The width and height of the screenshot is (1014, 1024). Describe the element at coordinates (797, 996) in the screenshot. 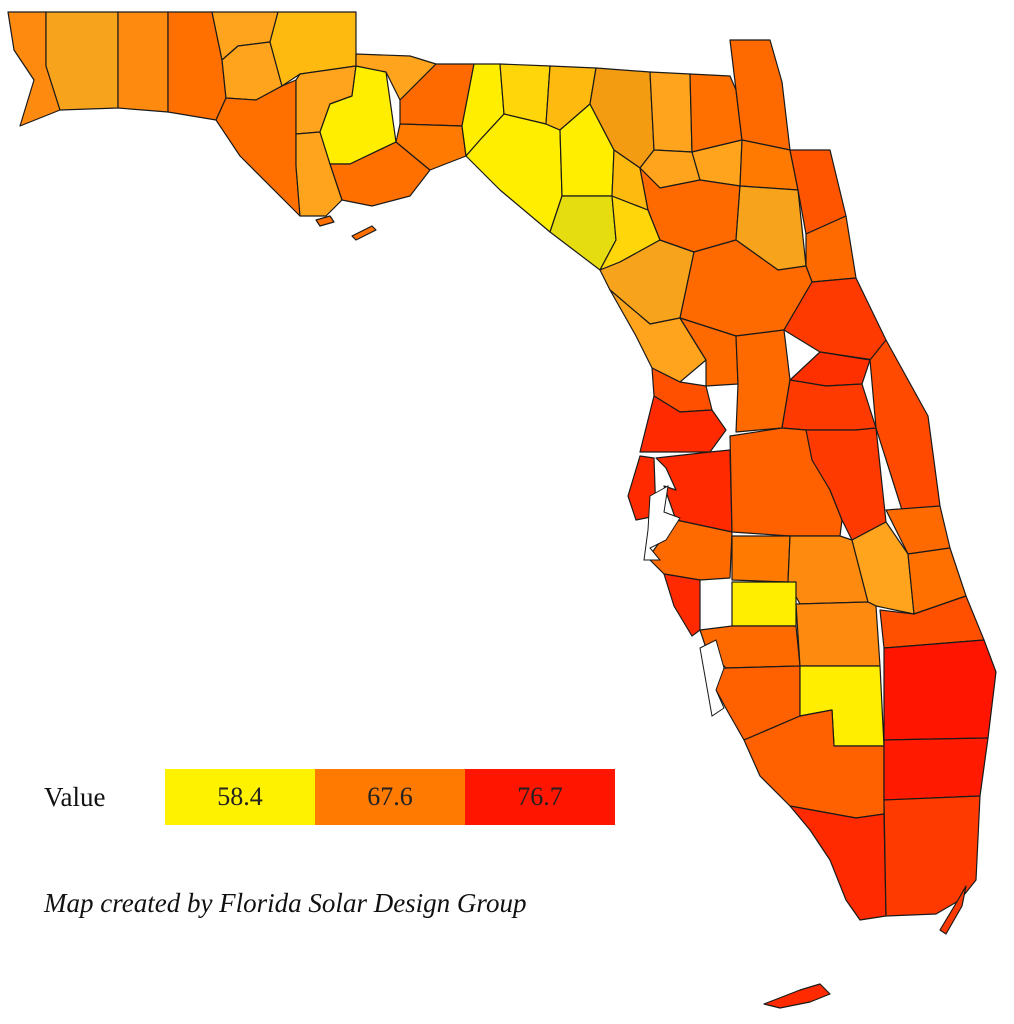

I see `county-monroe-keys` at that location.